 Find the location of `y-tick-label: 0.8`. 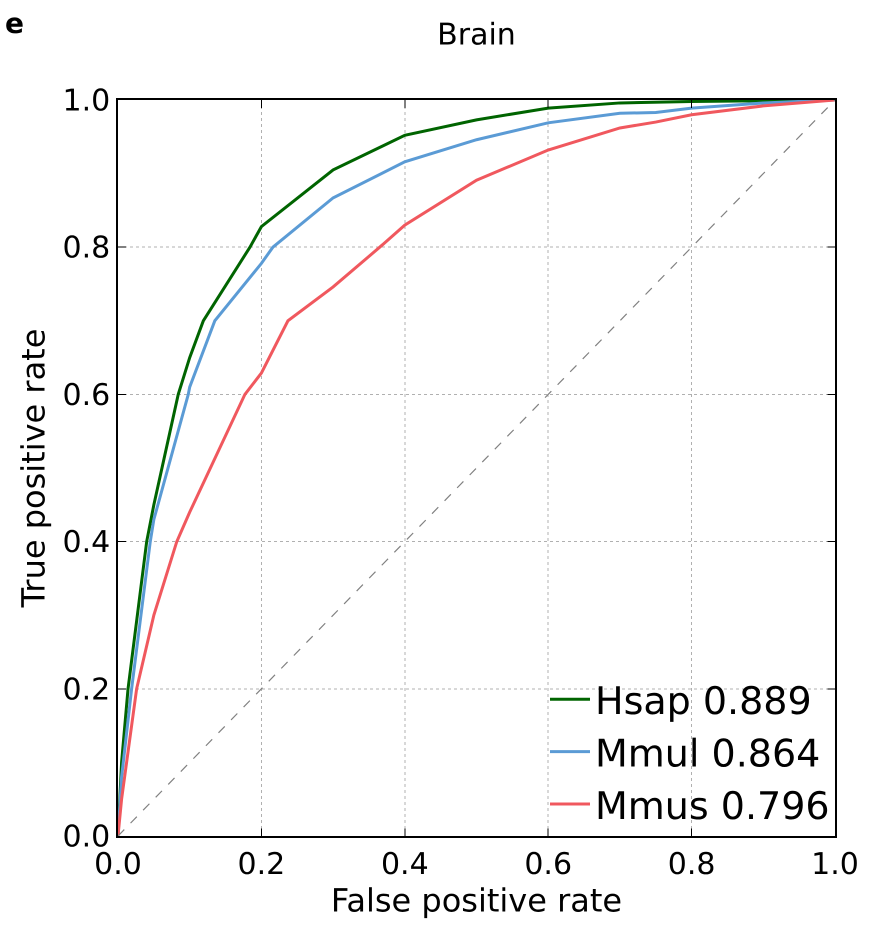

y-tick-label: 0.8 is located at coordinates (86, 248).